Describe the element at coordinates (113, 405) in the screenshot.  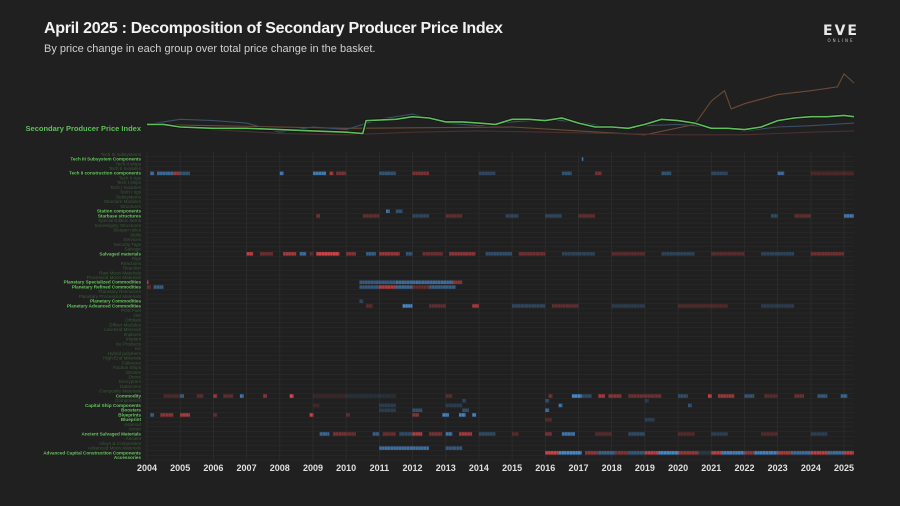
I see `row-label: Capital Ship Components` at that location.